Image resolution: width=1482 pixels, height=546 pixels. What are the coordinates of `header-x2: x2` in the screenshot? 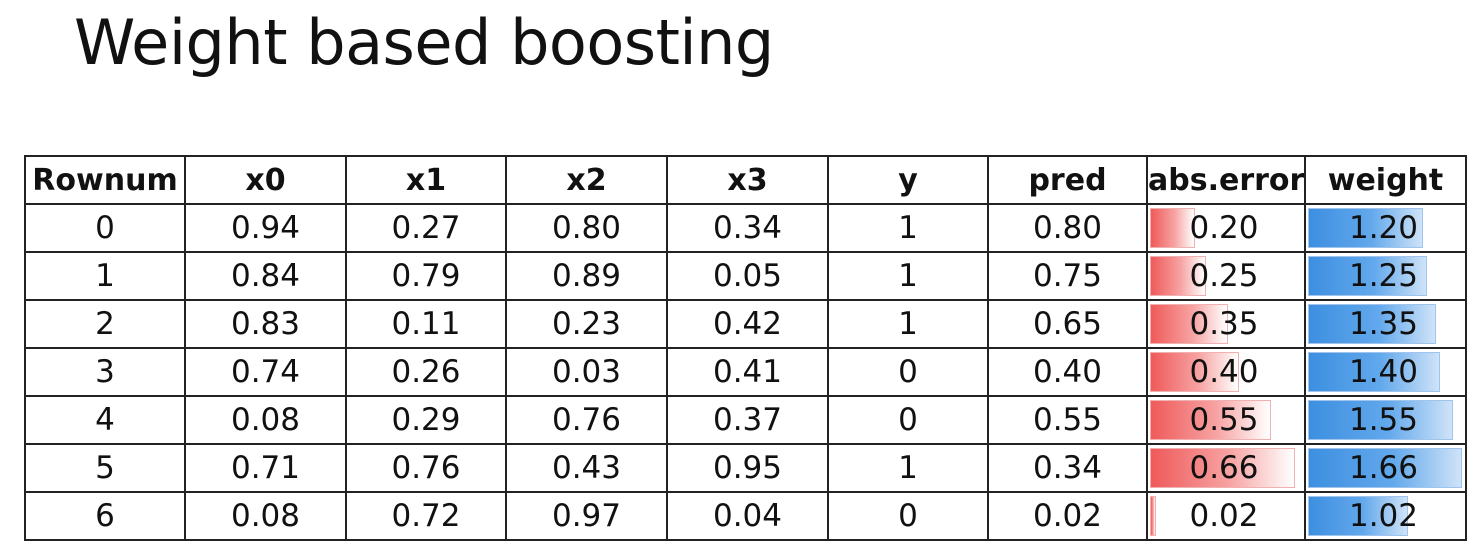 It's located at (586, 180).